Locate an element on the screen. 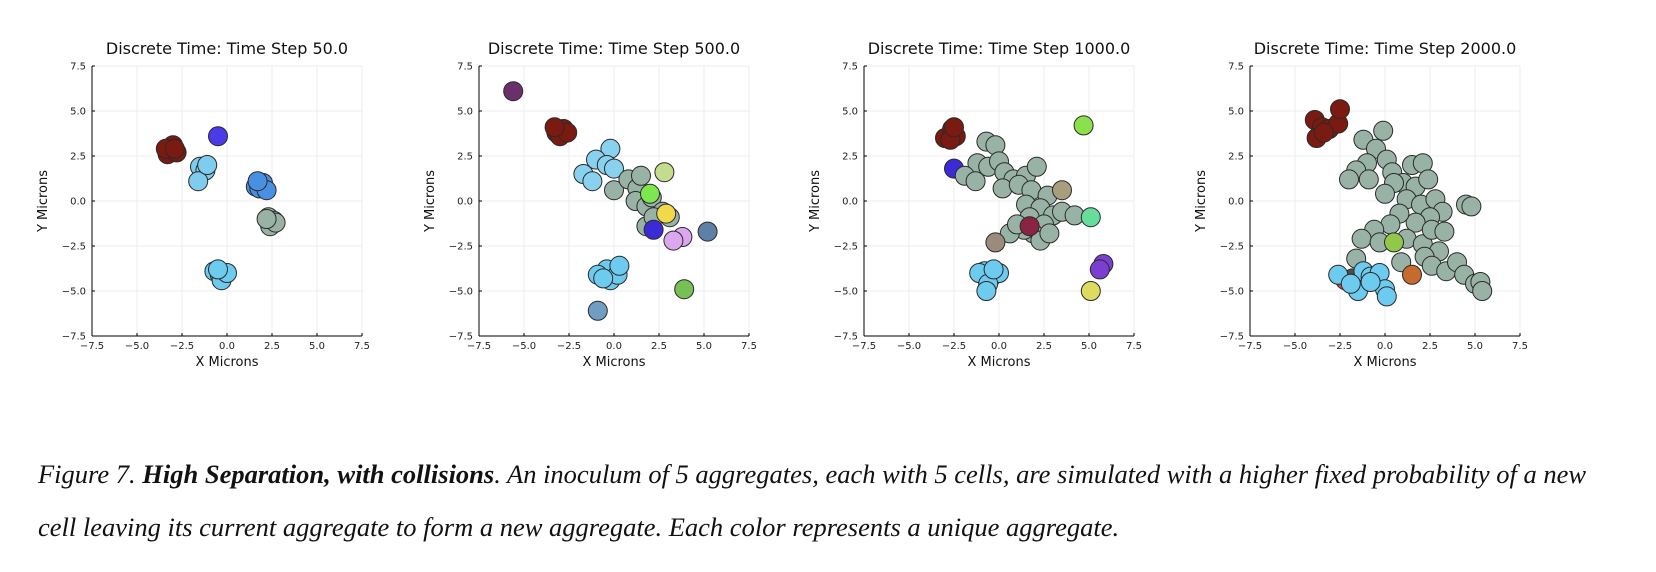 The image size is (1656, 572). caption-bold: High Separation, with collisions is located at coordinates (318, 474).